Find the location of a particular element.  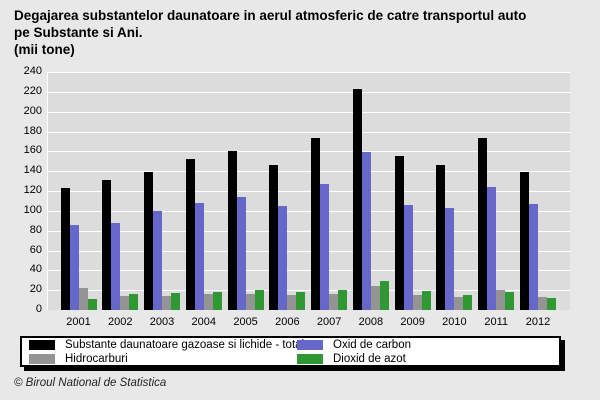

y-tick-label: 40 is located at coordinates (35, 269).